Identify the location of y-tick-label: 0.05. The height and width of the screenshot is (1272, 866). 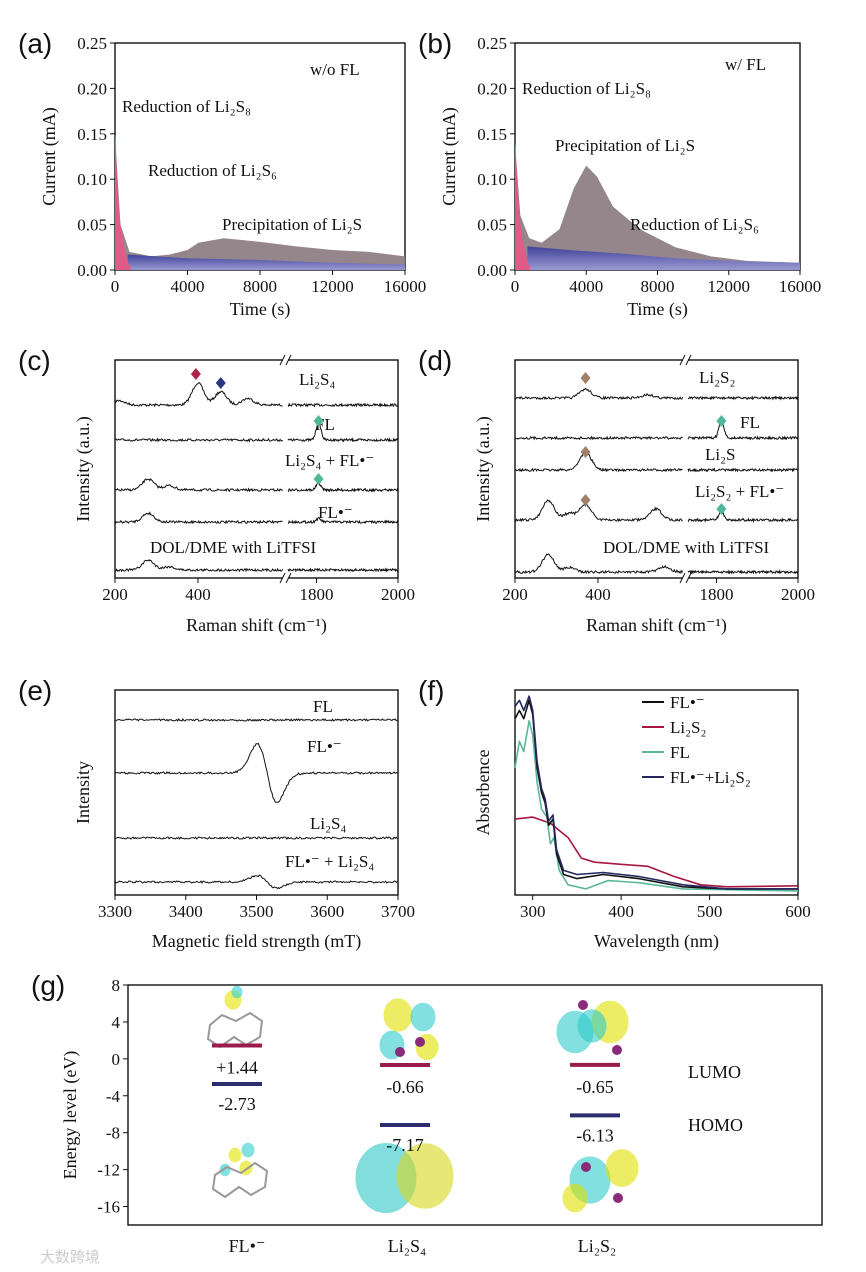
(92, 225).